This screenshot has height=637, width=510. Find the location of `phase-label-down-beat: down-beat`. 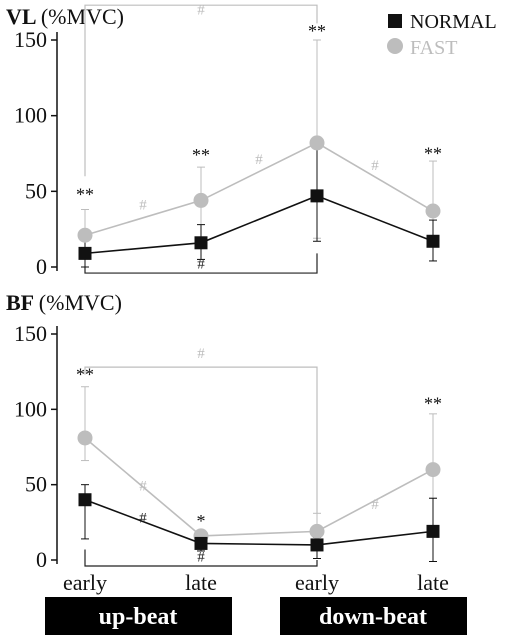

phase-label-down-beat: down-beat is located at coordinates (373, 617).